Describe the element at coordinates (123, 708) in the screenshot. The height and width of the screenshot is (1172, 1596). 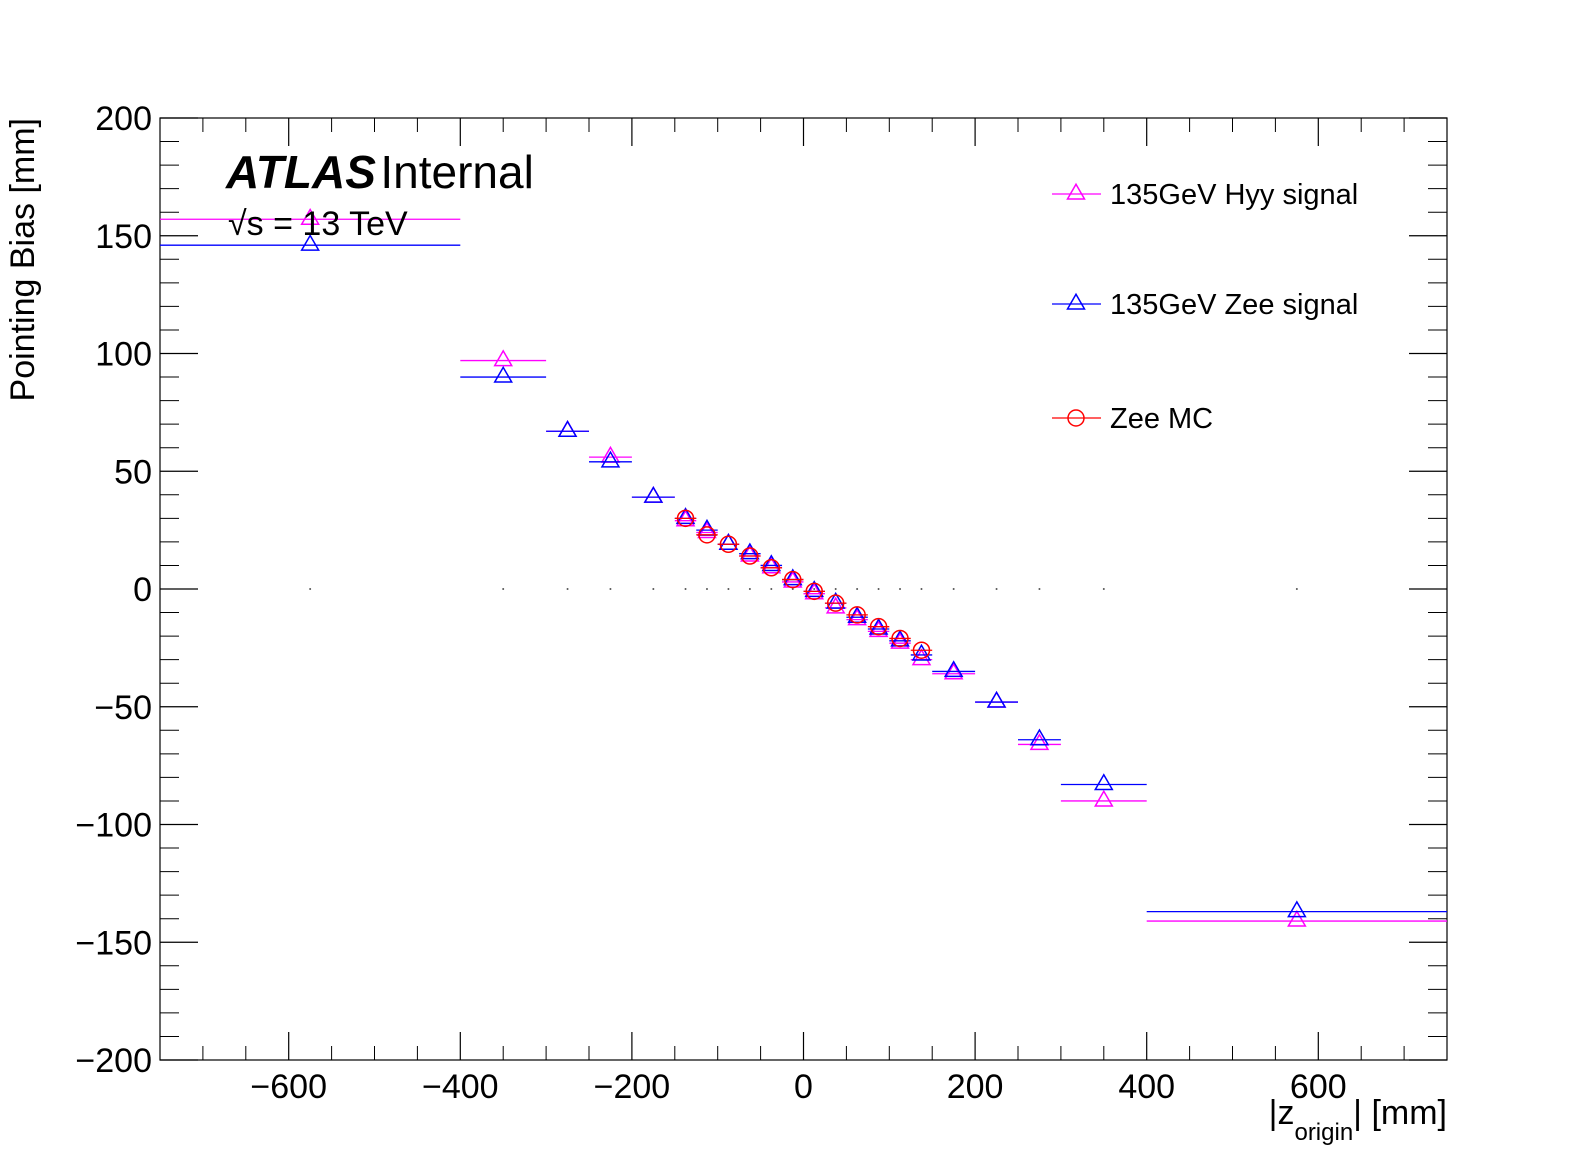
I see `y-tick-label: −50` at that location.